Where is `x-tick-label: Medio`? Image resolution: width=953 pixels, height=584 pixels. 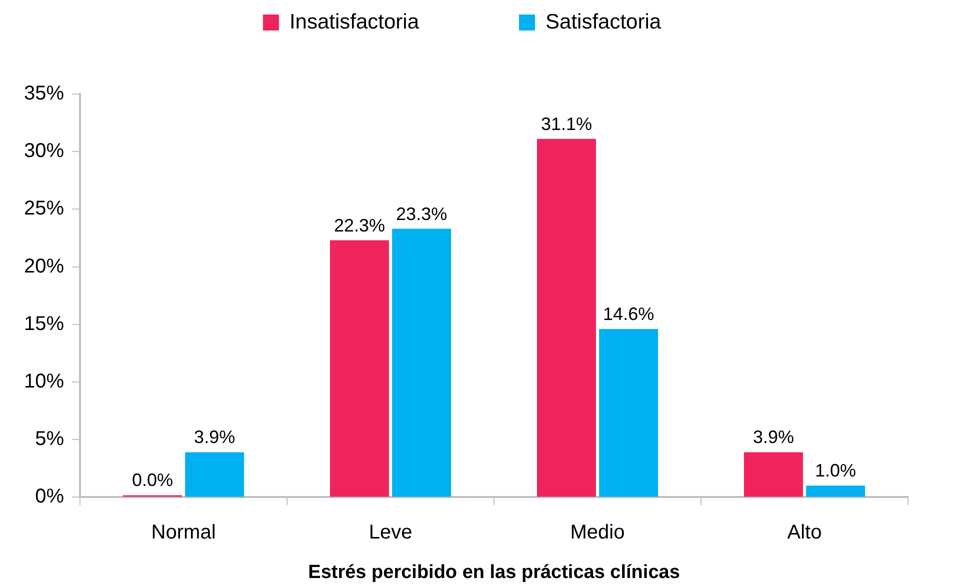
x-tick-label: Medio is located at coordinates (597, 533).